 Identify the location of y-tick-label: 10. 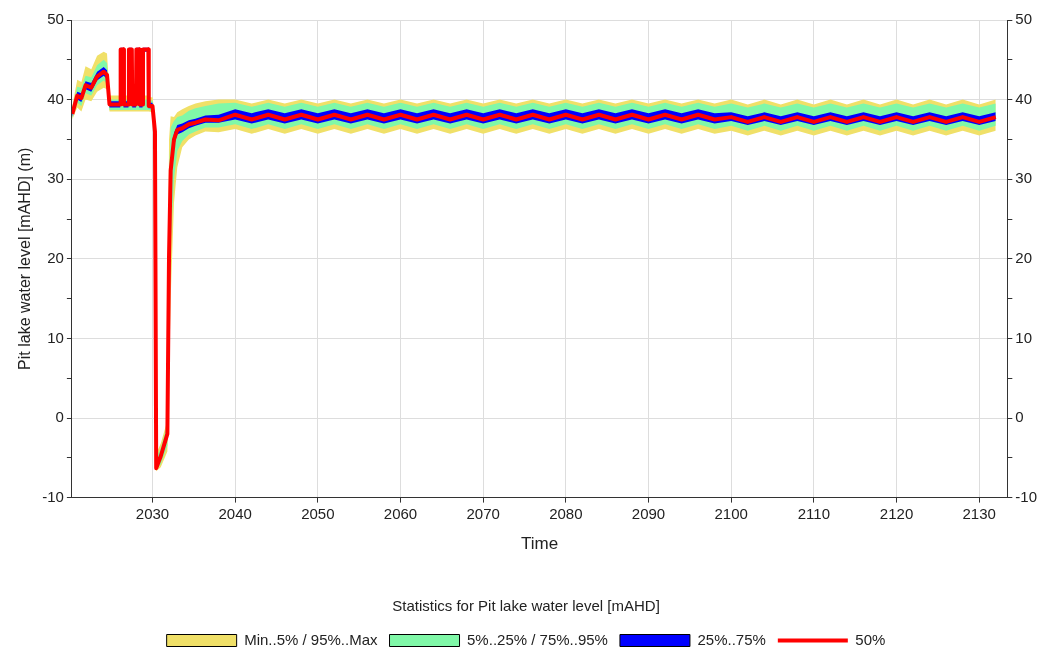
(55, 337).